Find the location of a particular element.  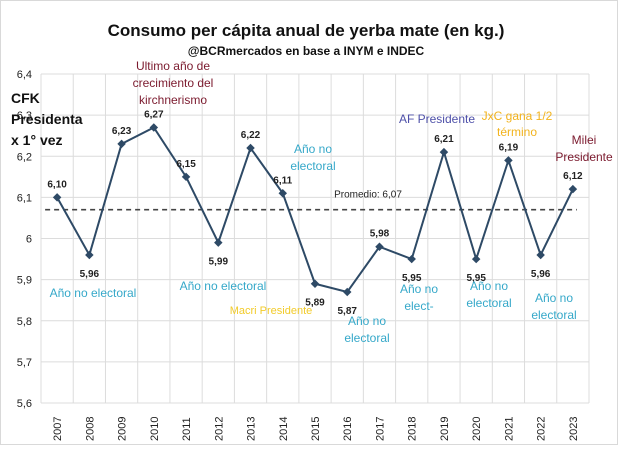

x-tick-label: 2008 is located at coordinates (90, 429).